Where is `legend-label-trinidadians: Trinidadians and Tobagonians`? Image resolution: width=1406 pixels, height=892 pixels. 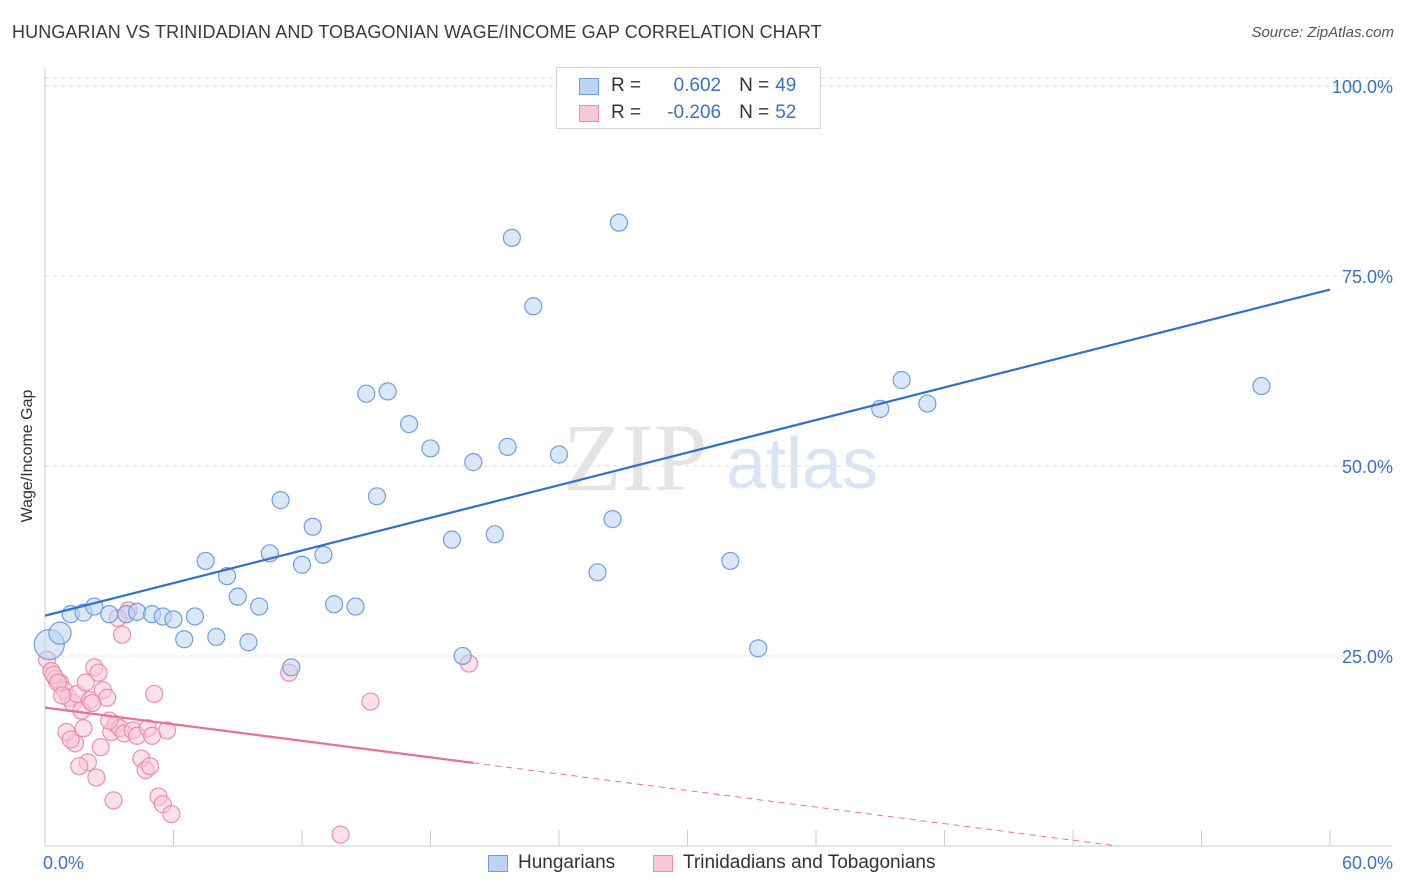 legend-label-trinidadians: Trinidadians and Tobagonians is located at coordinates (809, 862).